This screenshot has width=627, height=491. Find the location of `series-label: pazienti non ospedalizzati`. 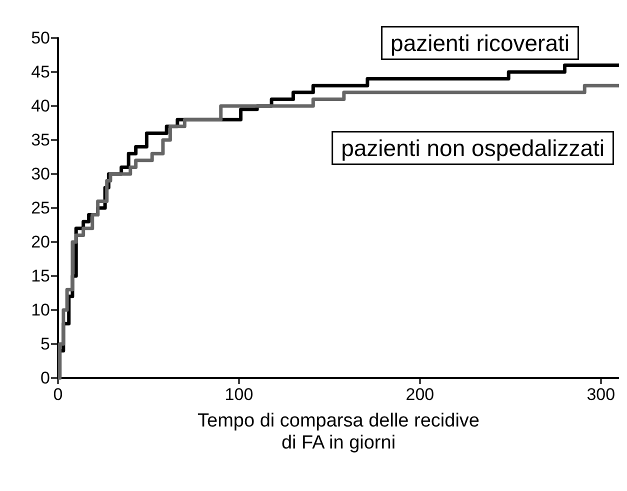

series-label: pazienti non ospedalizzati is located at coordinates (473, 148).